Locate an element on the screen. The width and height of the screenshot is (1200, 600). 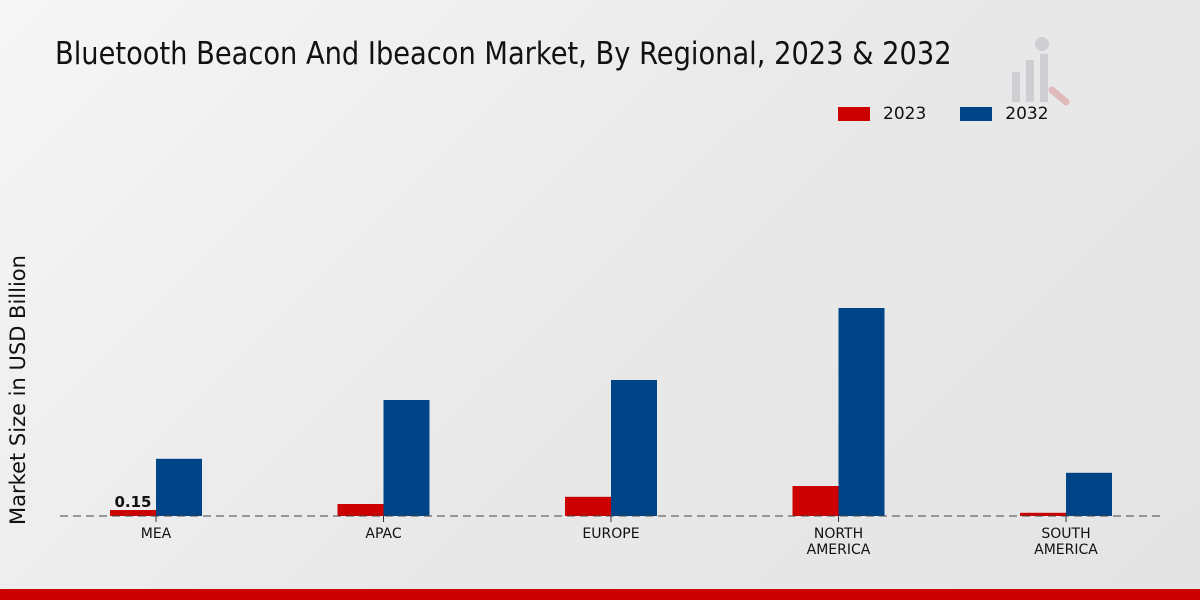
bar-2032-south-america is located at coordinates (1089, 494).